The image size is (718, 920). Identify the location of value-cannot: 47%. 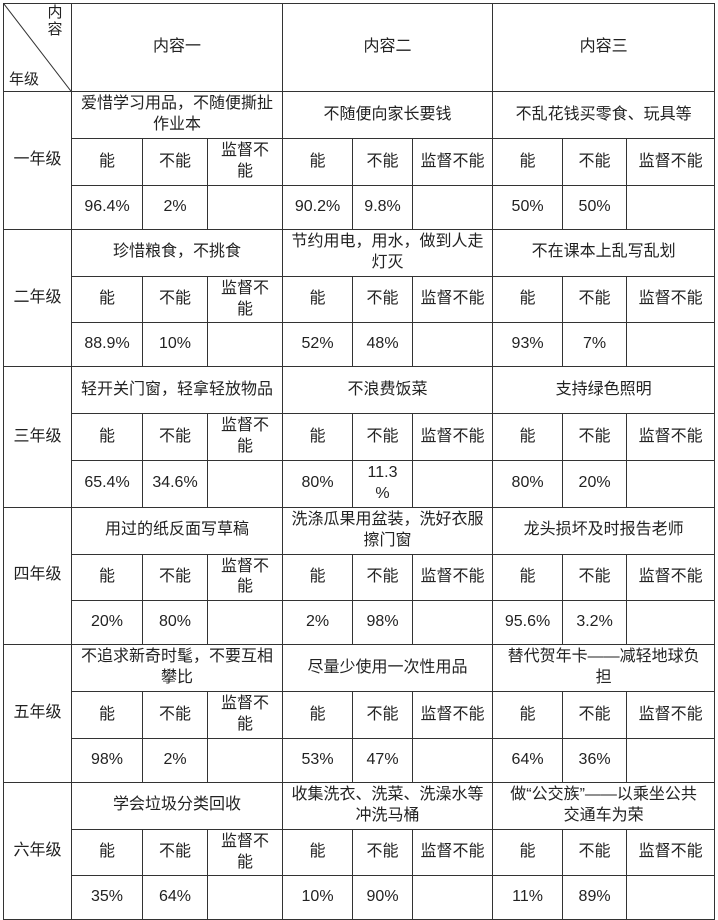
(383, 760).